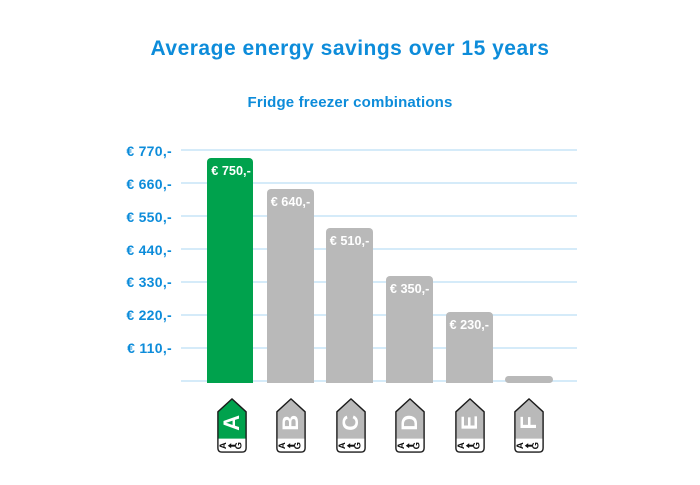 The image size is (700, 485). What do you see at coordinates (409, 423) in the screenshot?
I see `svg-text: D` at bounding box center [409, 423].